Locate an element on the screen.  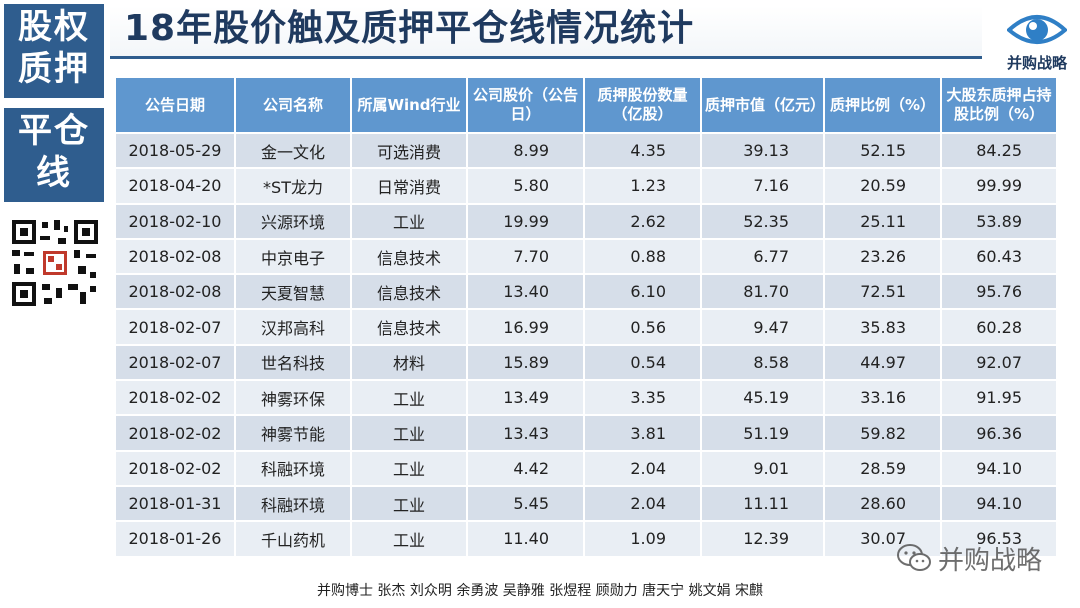
table-cell: 0.88 is located at coordinates (642, 256).